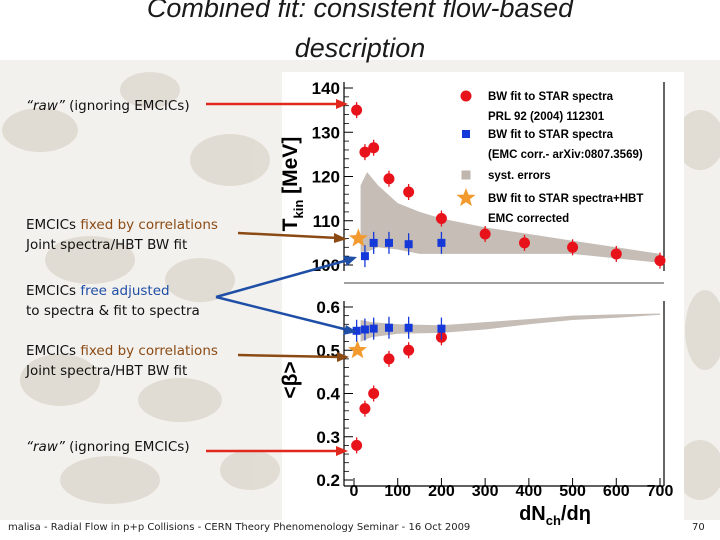 This screenshot has width=720, height=540. Describe the element at coordinates (466, 134) in the screenshot. I see `legend-marker-blue-square` at that location.